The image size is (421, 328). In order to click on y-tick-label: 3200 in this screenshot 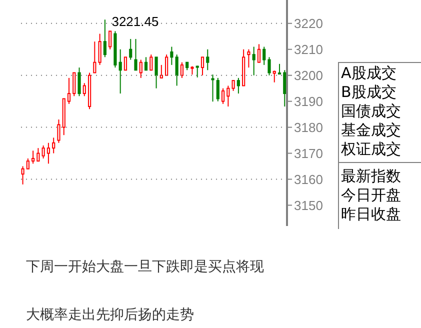, I will do `click(308, 75)`.